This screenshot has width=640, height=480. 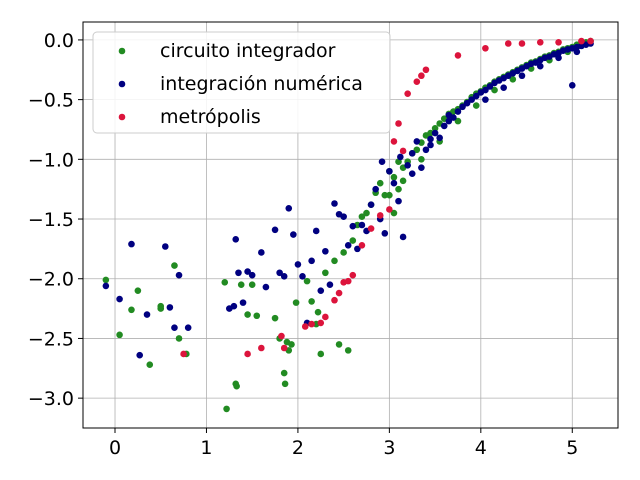 I want to click on y-tick-label: 0.0, so click(x=59, y=41).